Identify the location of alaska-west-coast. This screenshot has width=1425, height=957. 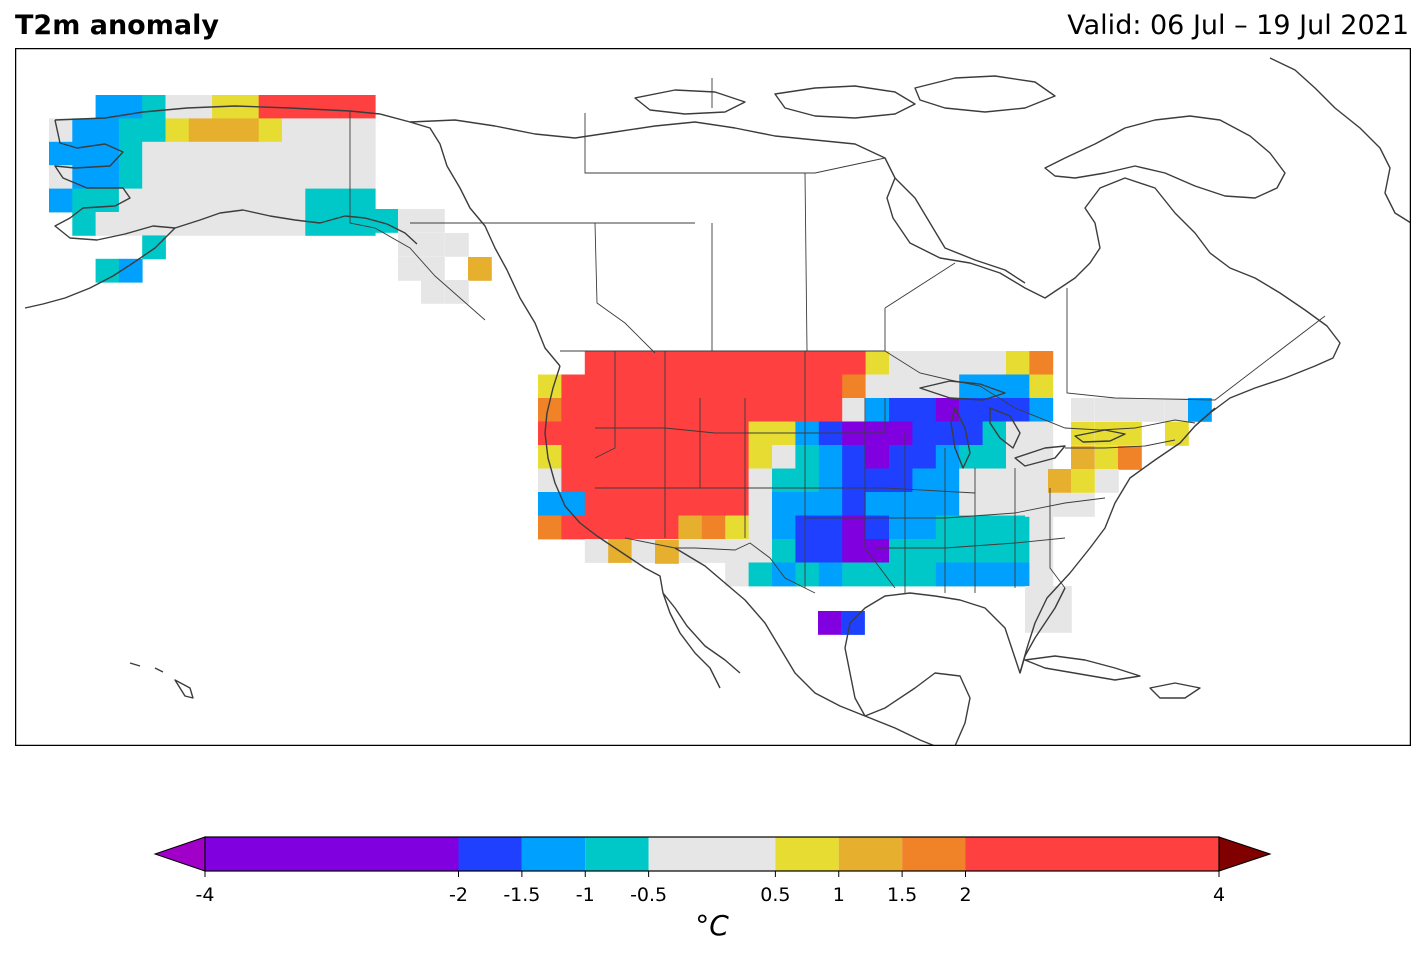
(236, 182).